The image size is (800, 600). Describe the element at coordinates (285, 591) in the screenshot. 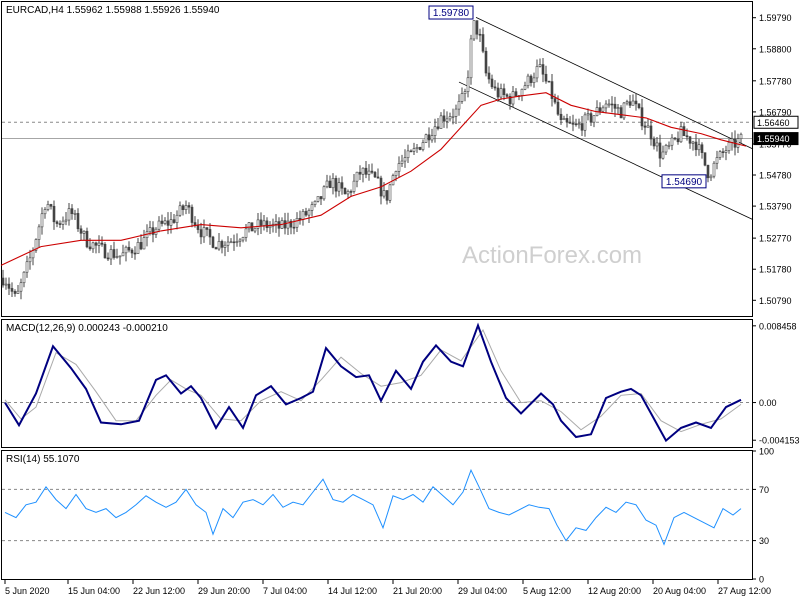

I see `time-tick-label: 7 Jul 04:00` at that location.